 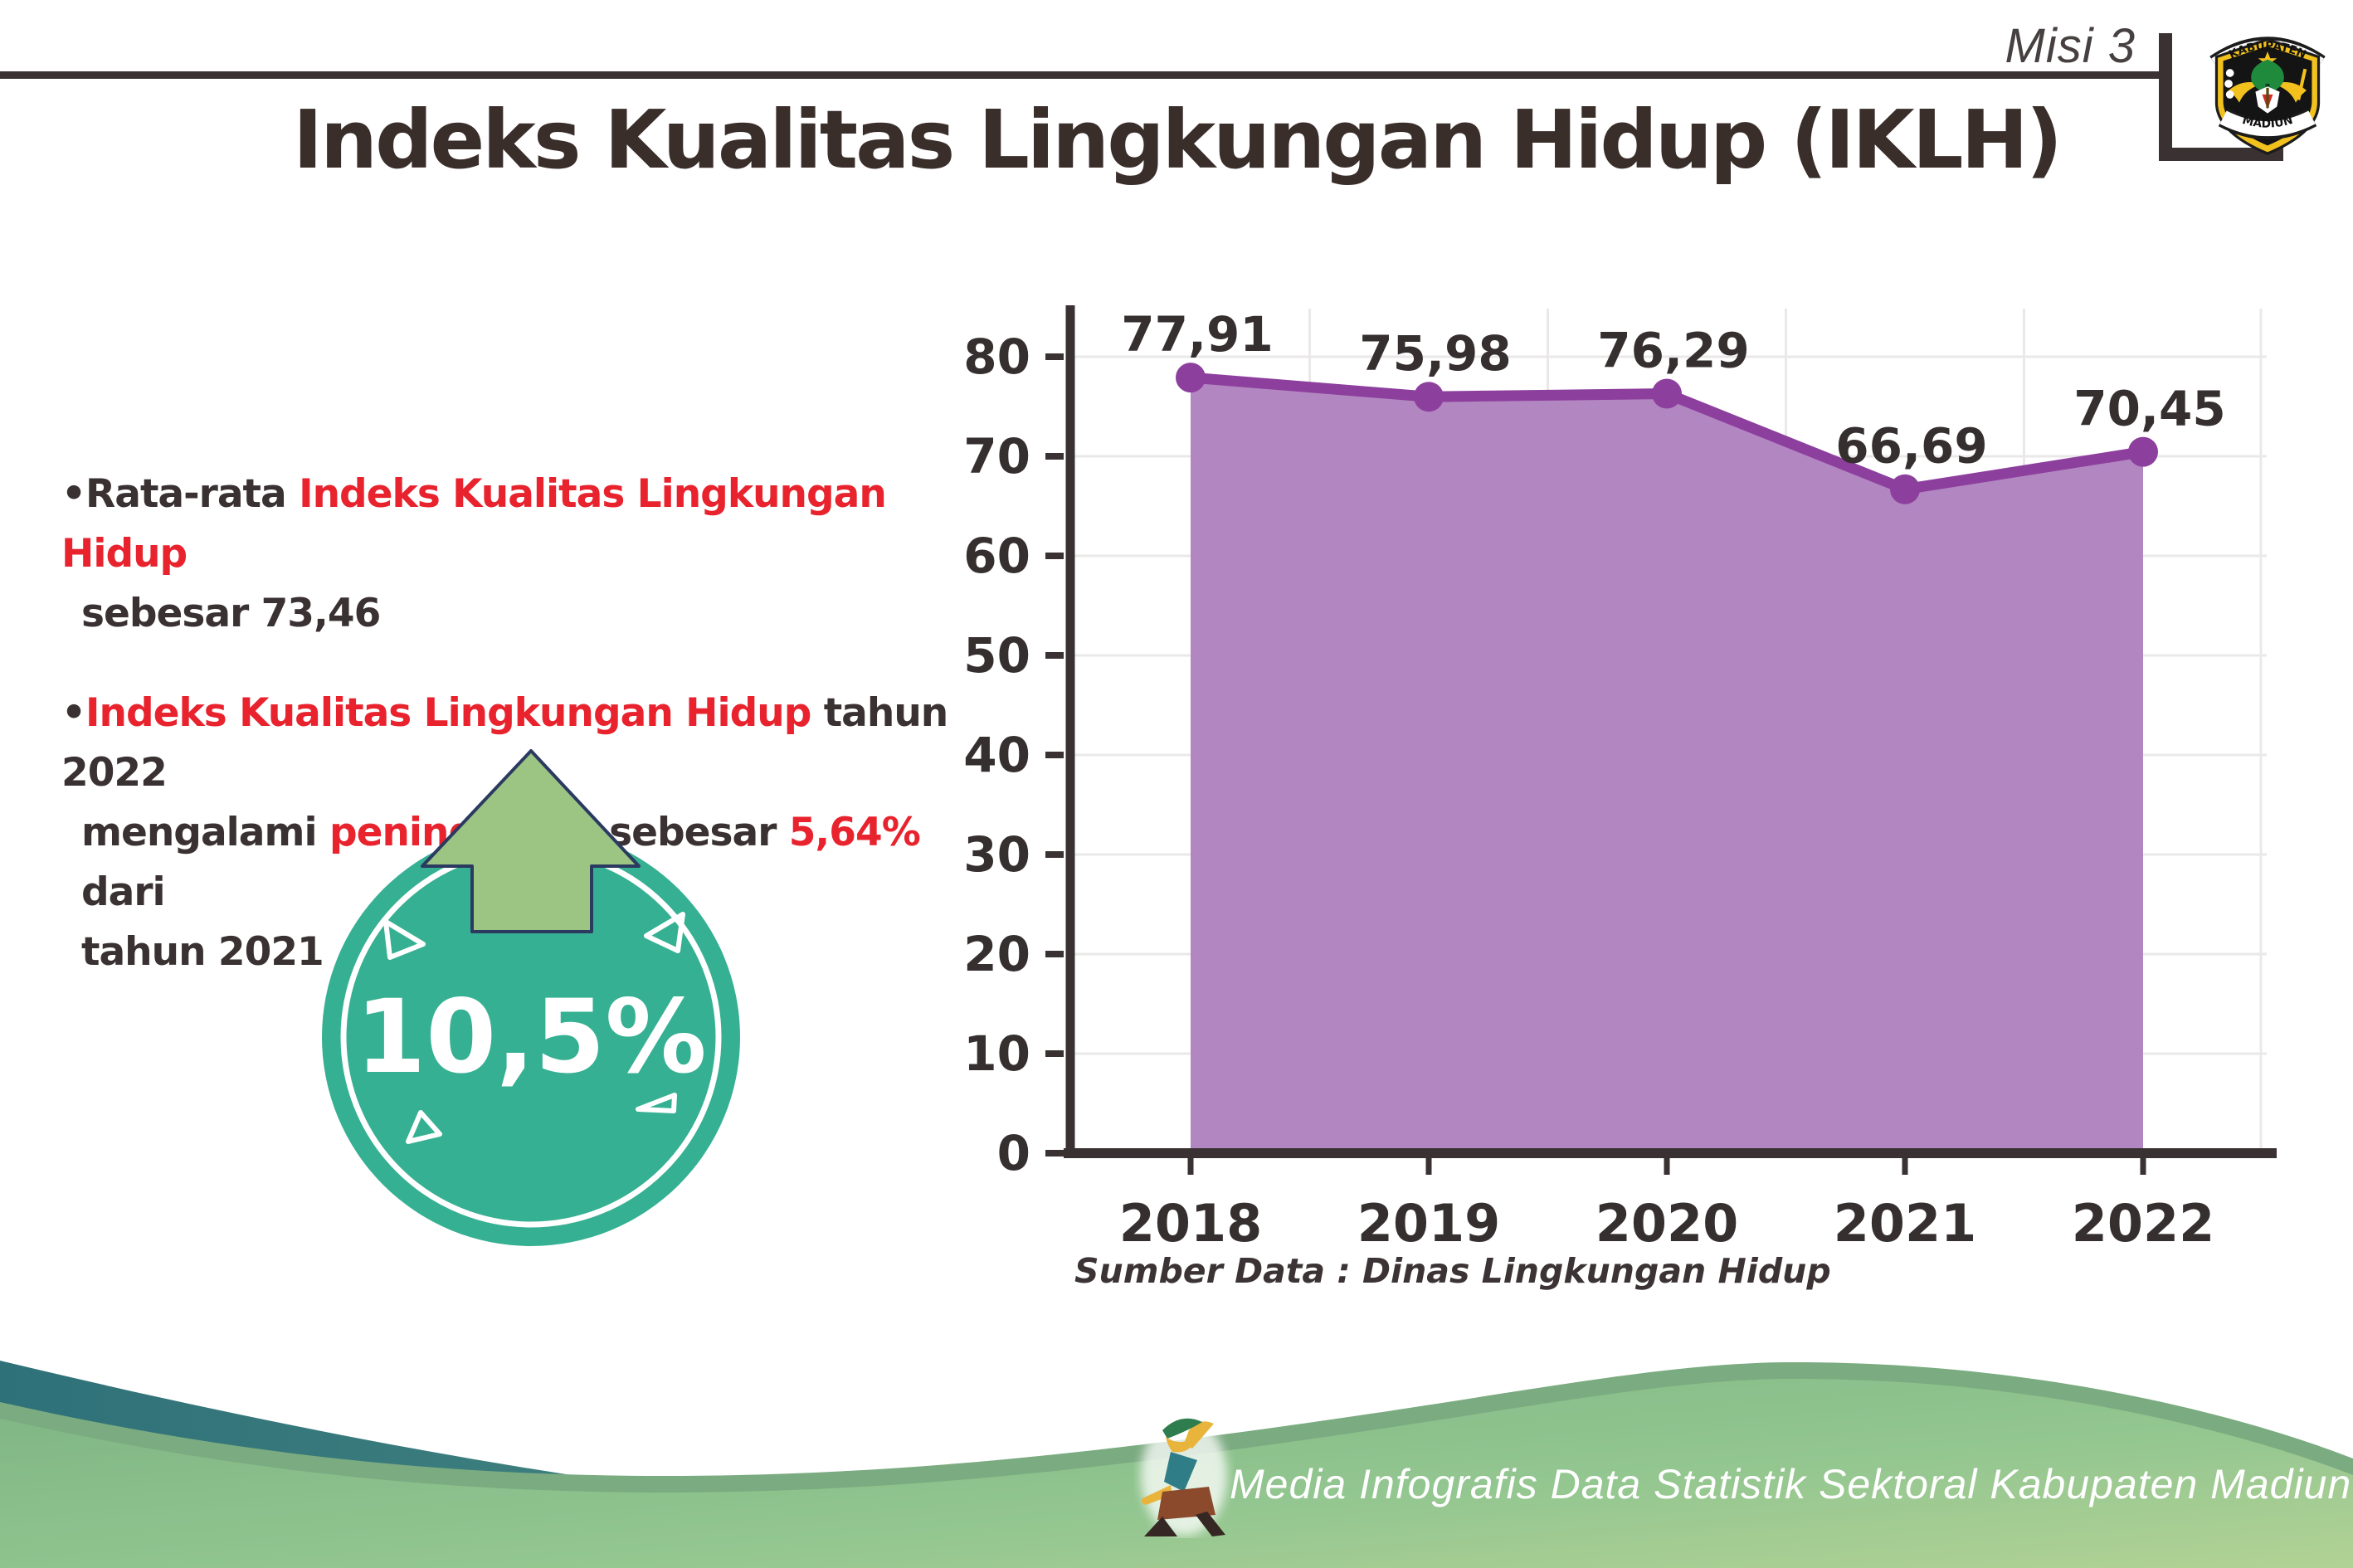 I want to click on mascot-sarong, so click(x=1186, y=1503).